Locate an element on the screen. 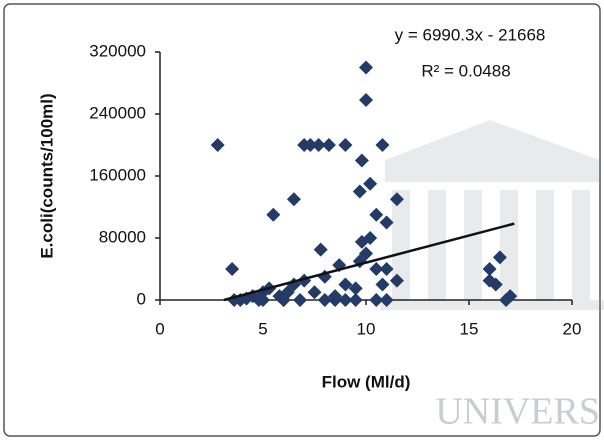 The height and width of the screenshot is (440, 604). x-tick-label: 10 is located at coordinates (366, 328).